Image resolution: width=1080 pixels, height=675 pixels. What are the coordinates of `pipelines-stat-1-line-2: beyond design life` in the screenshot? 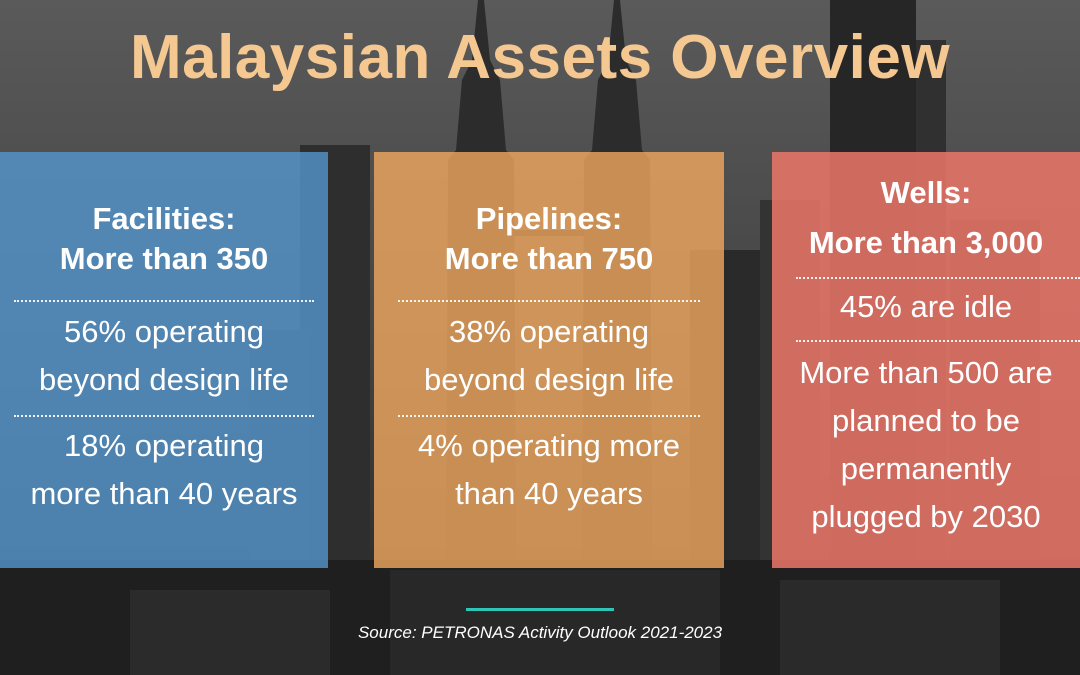 It's located at (549, 379).